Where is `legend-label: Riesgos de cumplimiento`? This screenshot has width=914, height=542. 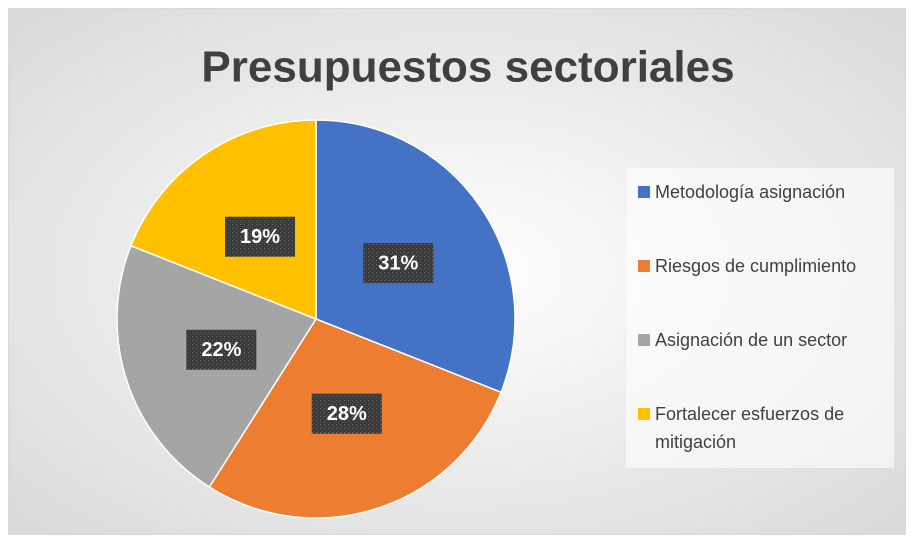 legend-label: Riesgos de cumplimiento is located at coordinates (756, 266).